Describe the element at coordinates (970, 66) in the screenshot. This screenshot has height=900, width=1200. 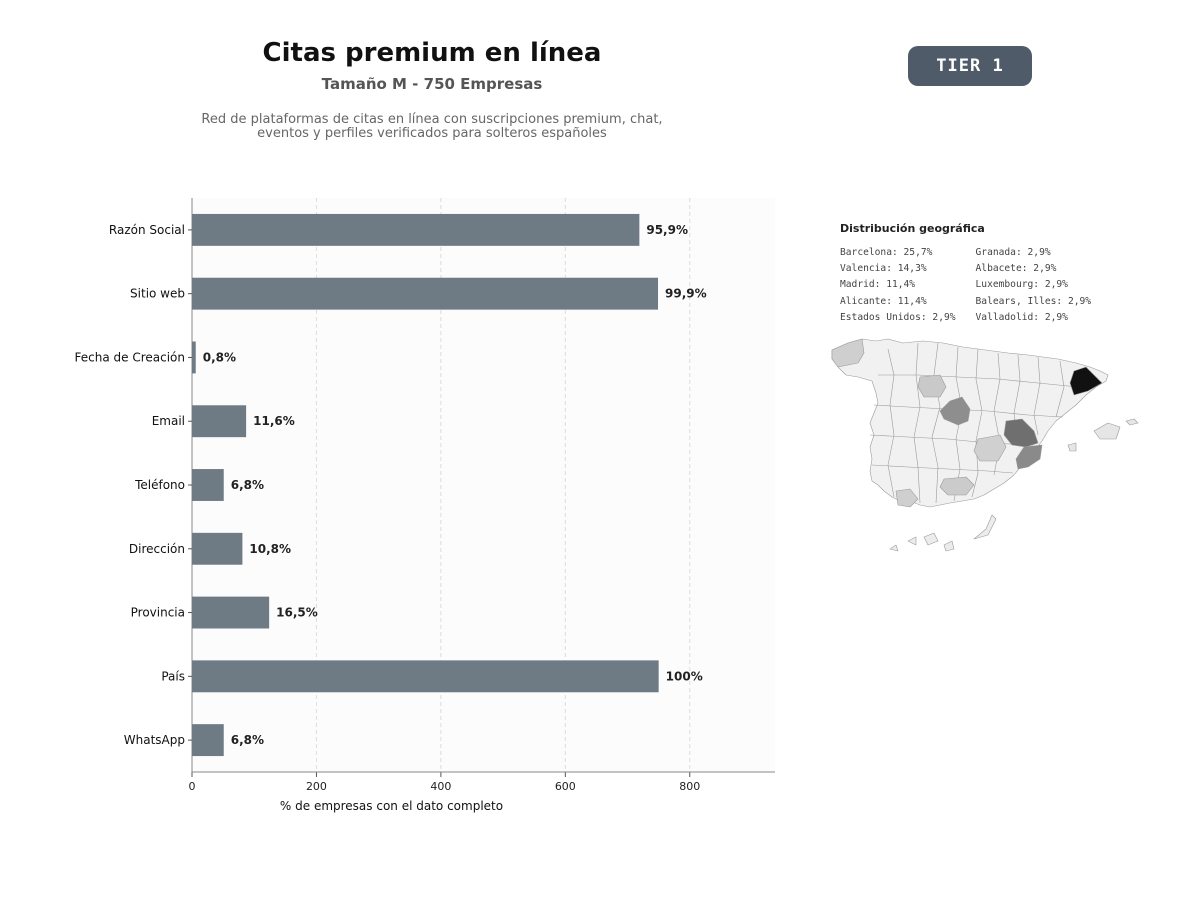
I see `tier-badge: TIER 1` at that location.